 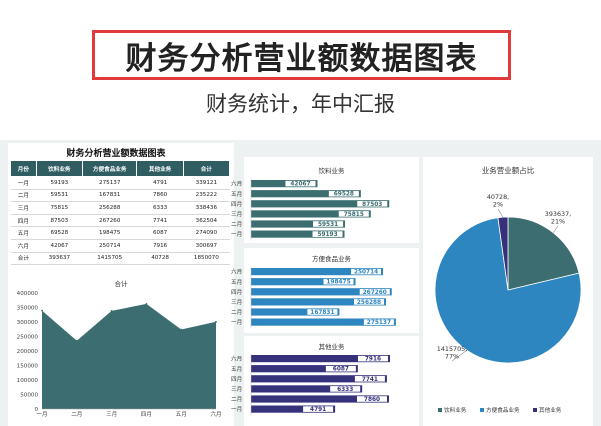 I want to click on table-cell: 40728, so click(x=160, y=259).